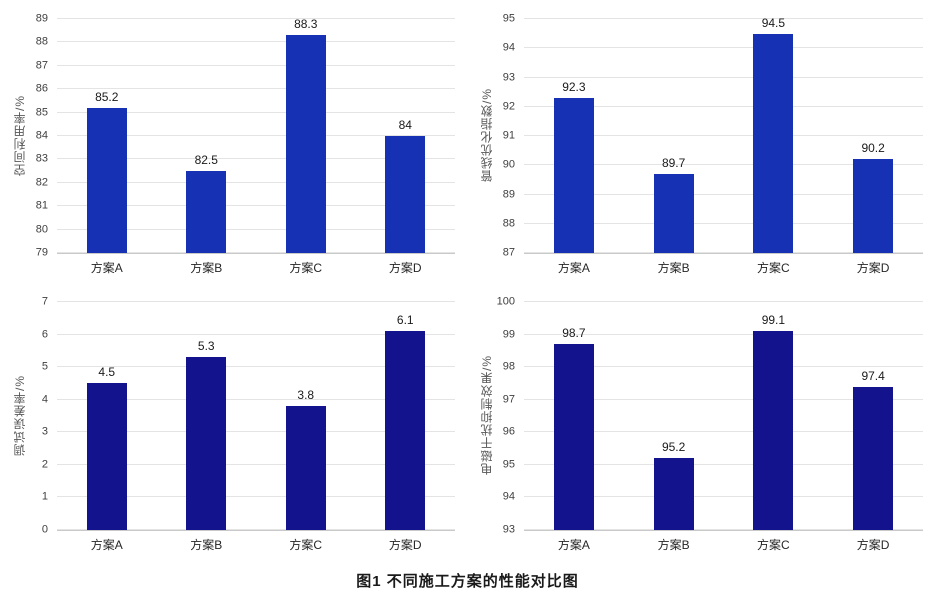  I want to click on y-tick-label: 98, so click(508, 366).